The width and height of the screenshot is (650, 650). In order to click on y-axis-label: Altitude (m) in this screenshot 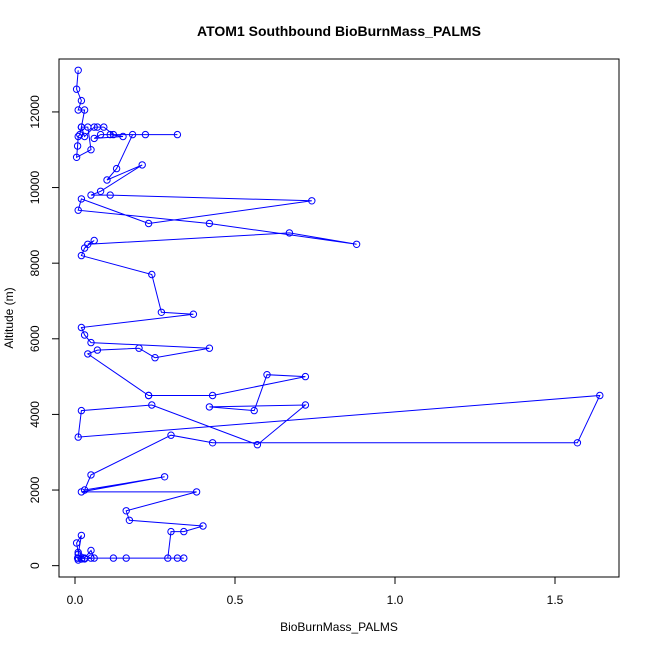, I will do `click(9, 317)`.